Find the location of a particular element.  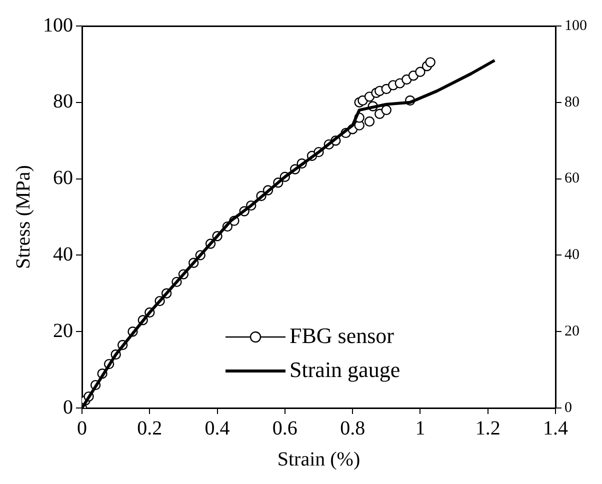

legend-label: Strain gauge is located at coordinates (345, 369).